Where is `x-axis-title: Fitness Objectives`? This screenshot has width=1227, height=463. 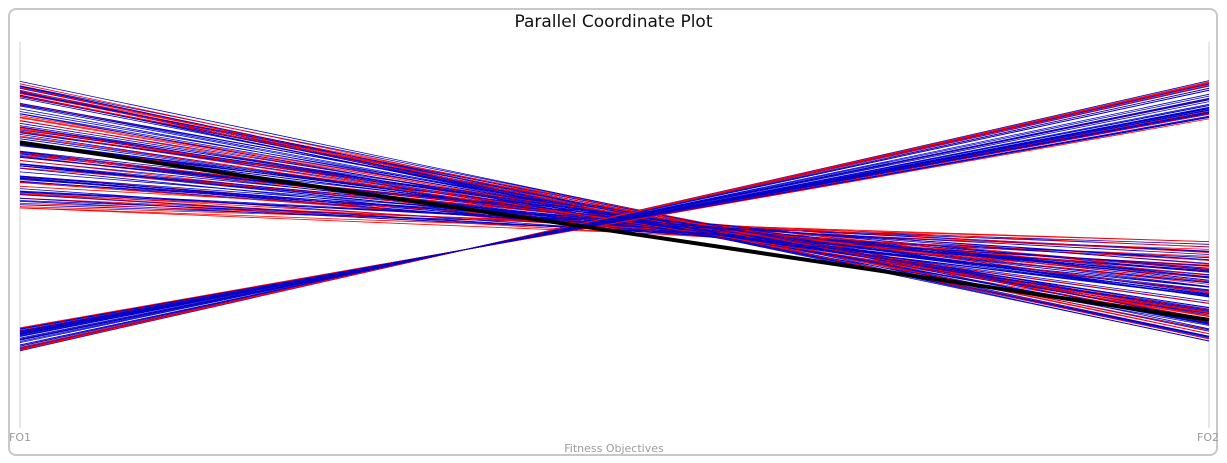 x-axis-title: Fitness Objectives is located at coordinates (614, 448).